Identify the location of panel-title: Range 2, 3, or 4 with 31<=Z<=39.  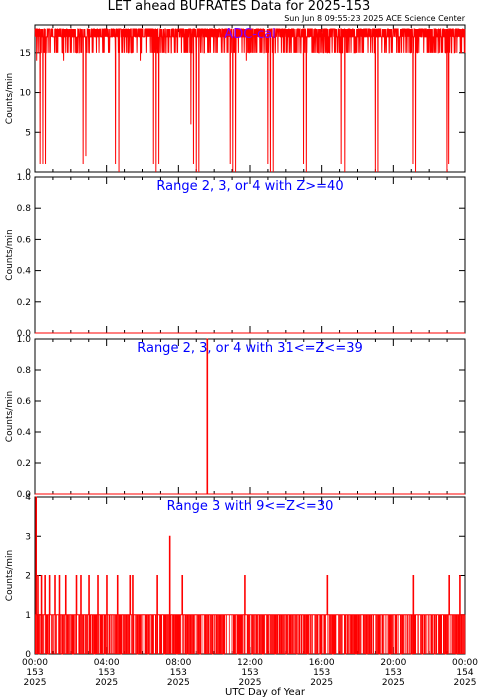
(250, 348).